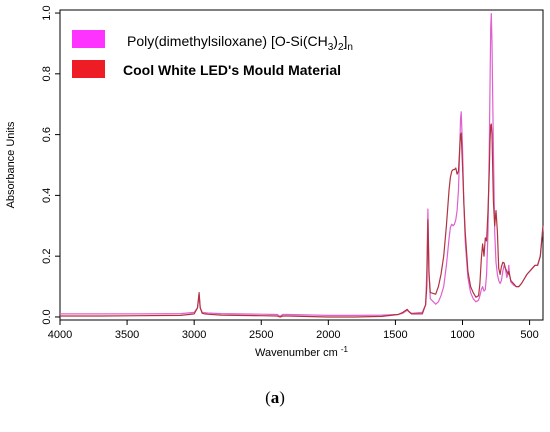  I want to click on y-tick-label: 0.4, so click(47, 195).